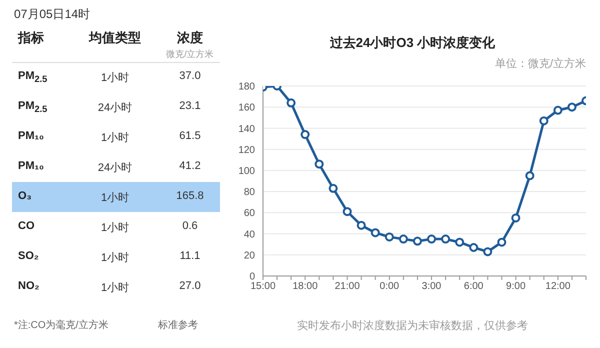 The width and height of the screenshot is (600, 348). What do you see at coordinates (178, 325) in the screenshot?
I see `text: 标准参考` at bounding box center [178, 325].